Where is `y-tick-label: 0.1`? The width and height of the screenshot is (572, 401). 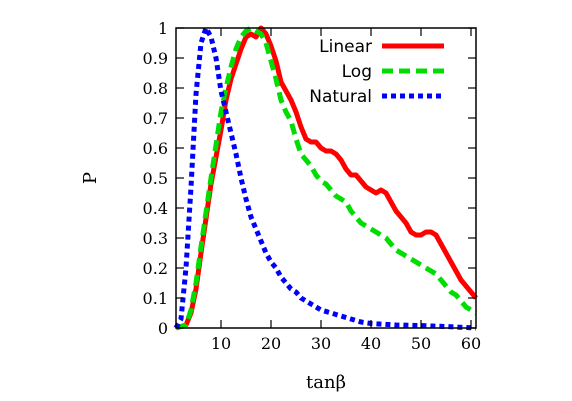 y-tick-label: 0.1 is located at coordinates (155, 298).